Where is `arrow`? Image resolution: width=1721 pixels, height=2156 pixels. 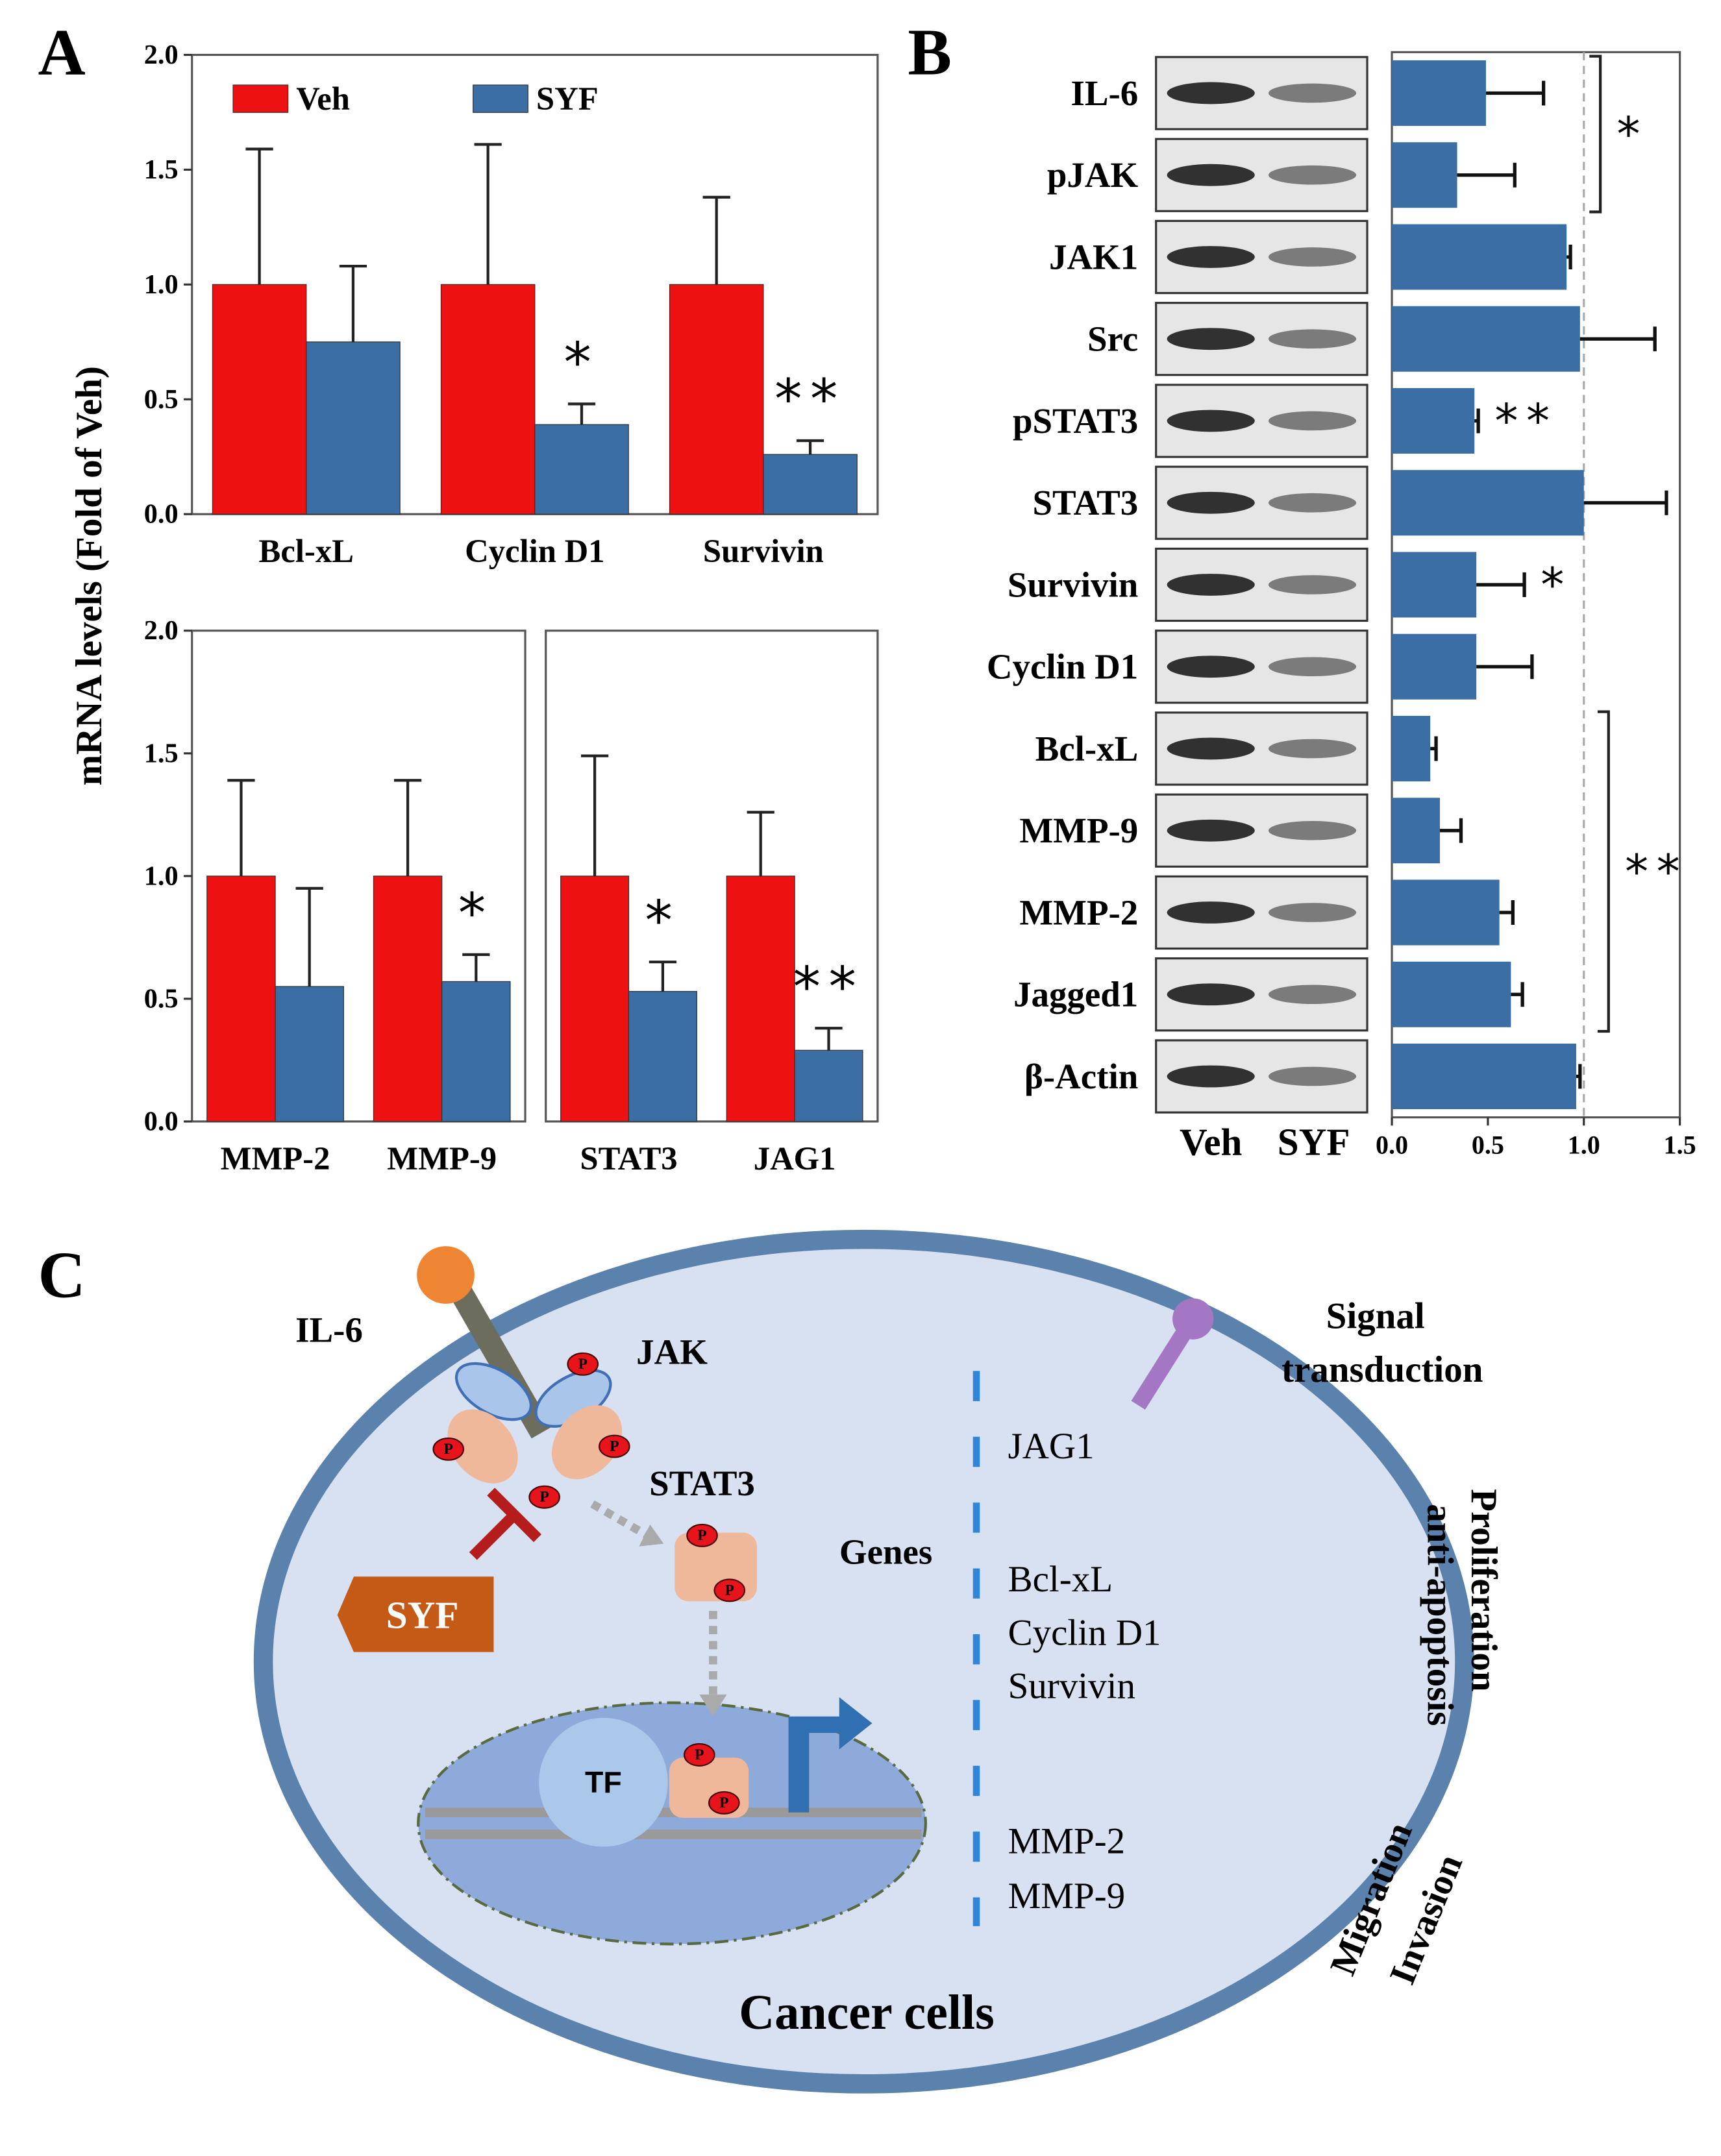 arrow is located at coordinates (713, 1705).